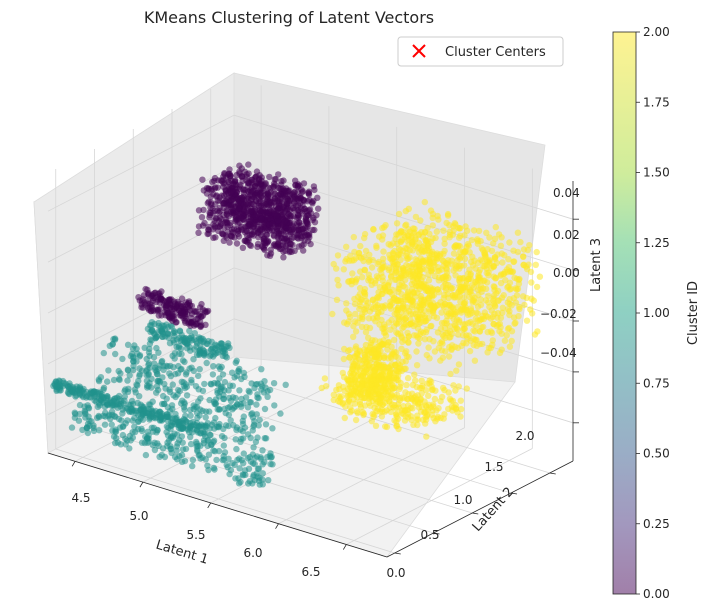 The height and width of the screenshot is (607, 711). What do you see at coordinates (460, 504) in the screenshot?
I see `y-tick-labels: 0.0 0.5 1.0 1.5 2.0` at bounding box center [460, 504].